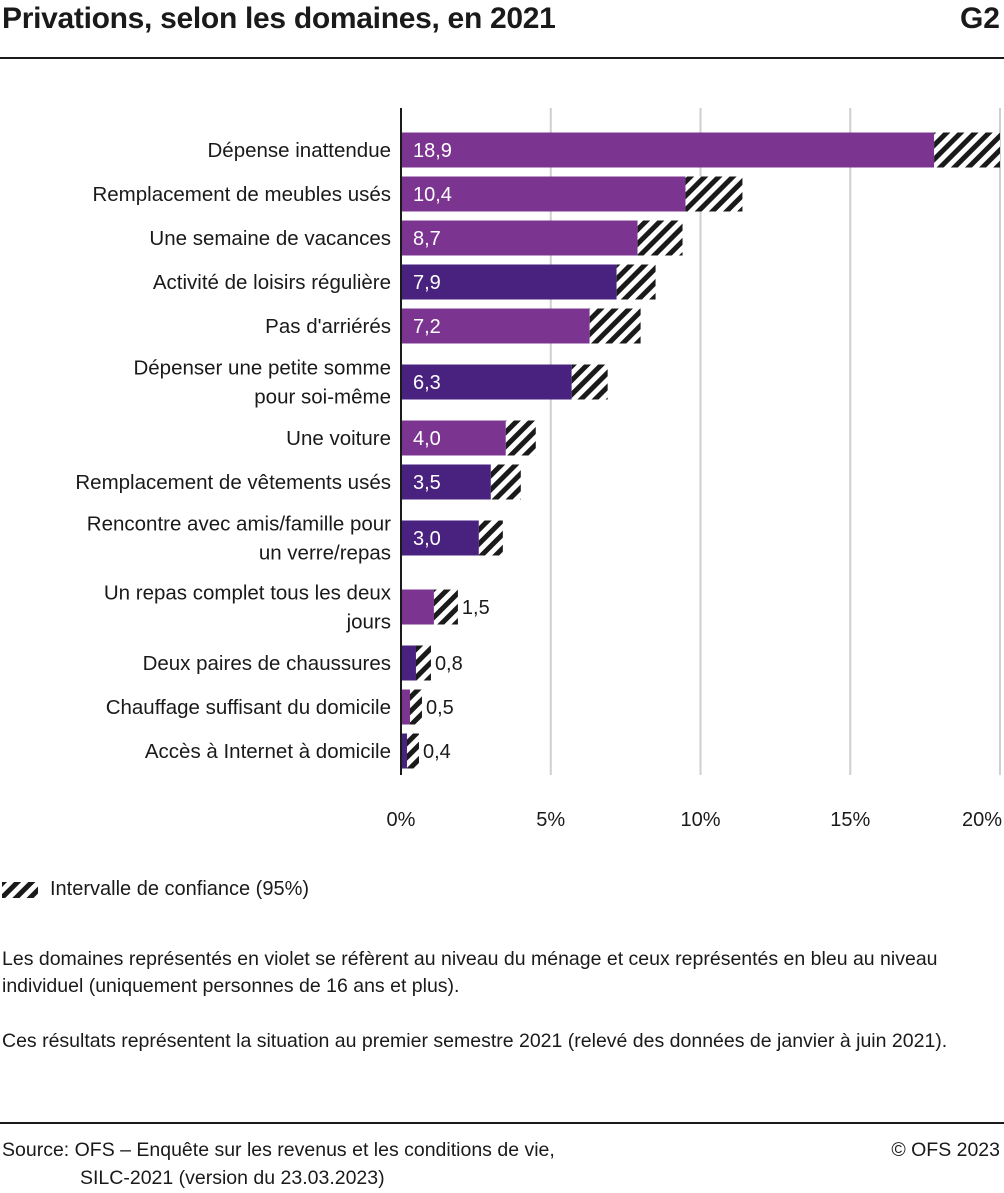 This screenshot has height=1193, width=1004. Describe the element at coordinates (20, 889) in the screenshot. I see `legend-hatch-swatch` at that location.